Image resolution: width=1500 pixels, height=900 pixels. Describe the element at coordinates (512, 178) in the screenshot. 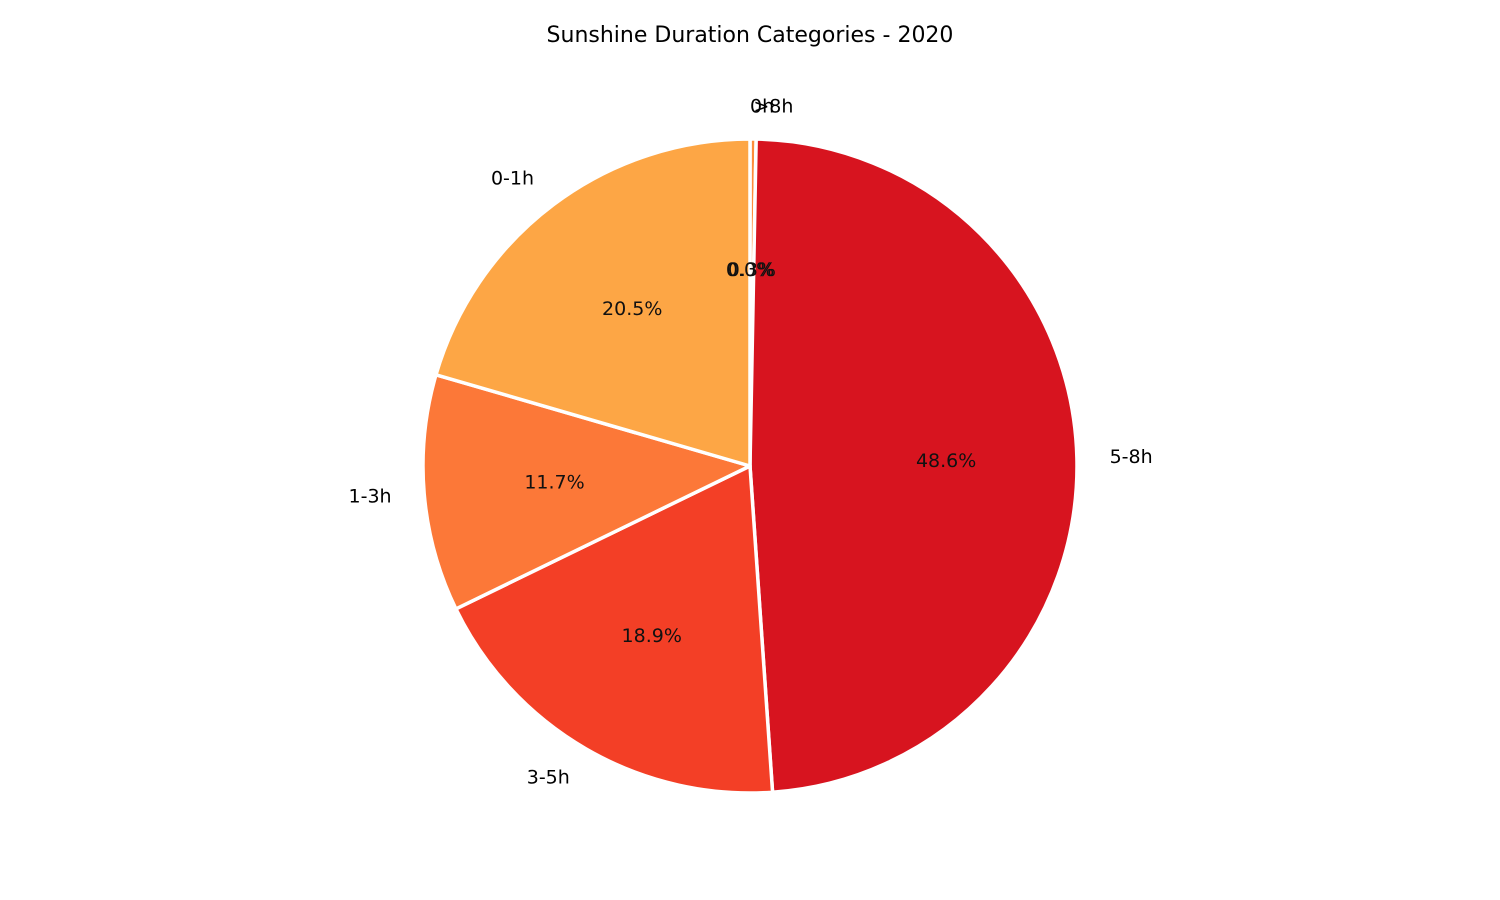

I see `slice-label-0-1h: 0-1h` at that location.